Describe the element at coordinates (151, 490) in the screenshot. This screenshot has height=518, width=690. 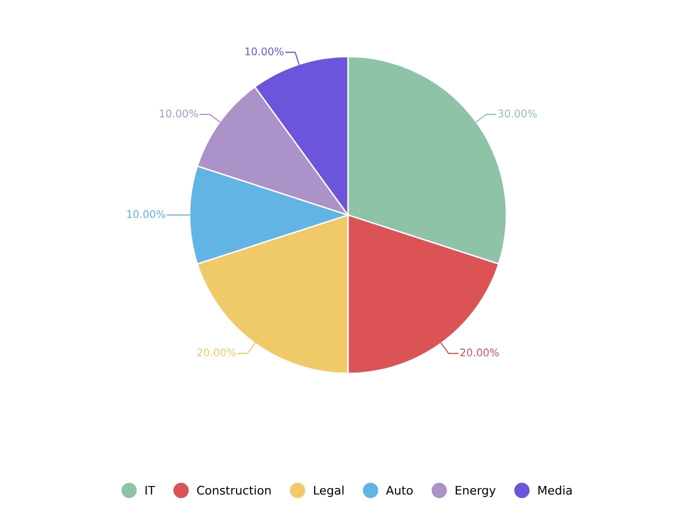
I see `legend-label: IT` at that location.